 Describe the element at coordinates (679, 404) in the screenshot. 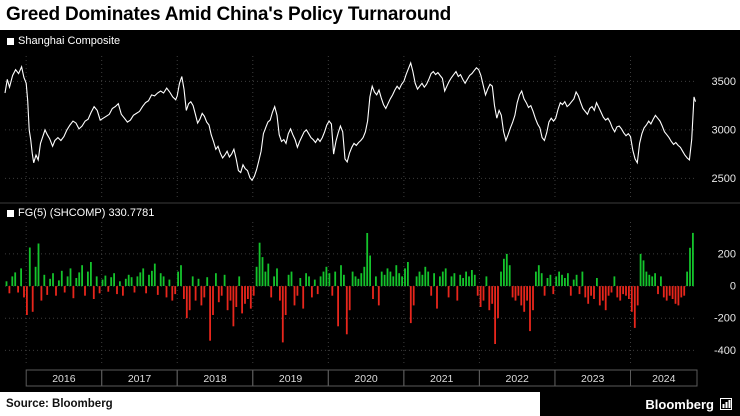

I see `bloomberg-wordmark: Bloomberg` at that location.